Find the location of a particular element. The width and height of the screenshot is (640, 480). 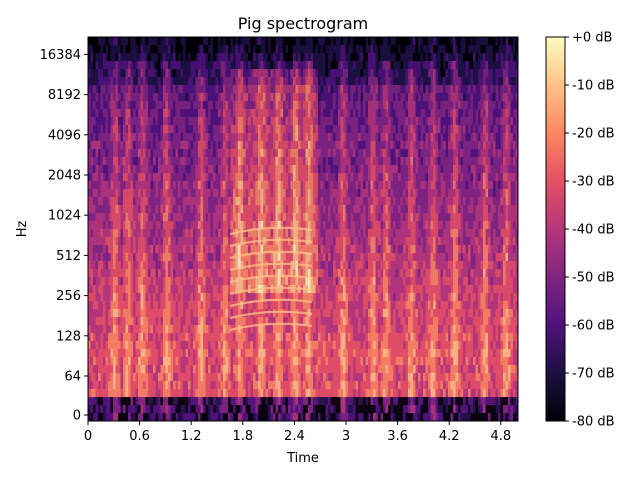

y-tick-label: 8192 is located at coordinates (64, 95).